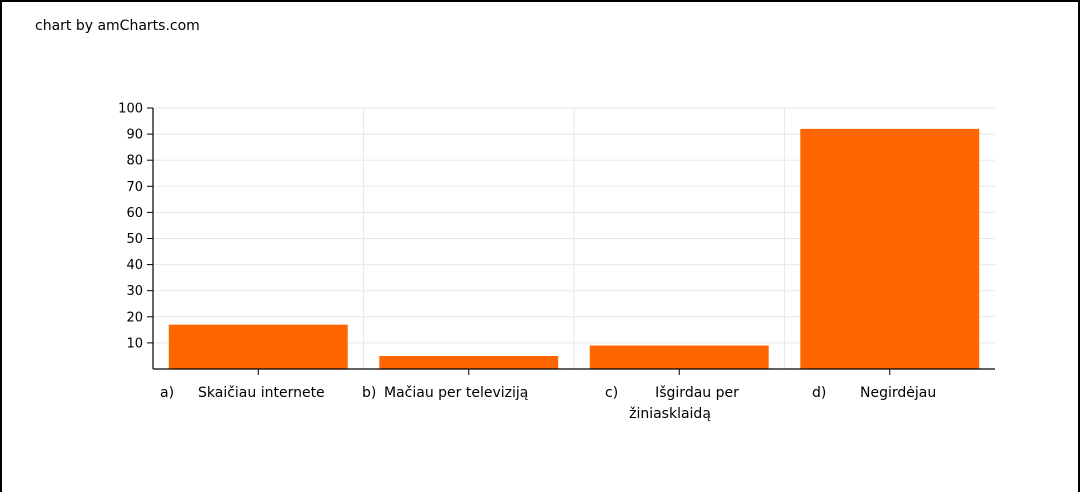 This screenshot has width=1086, height=492. What do you see at coordinates (134, 317) in the screenshot?
I see `y-tick-label: 20` at bounding box center [134, 317].